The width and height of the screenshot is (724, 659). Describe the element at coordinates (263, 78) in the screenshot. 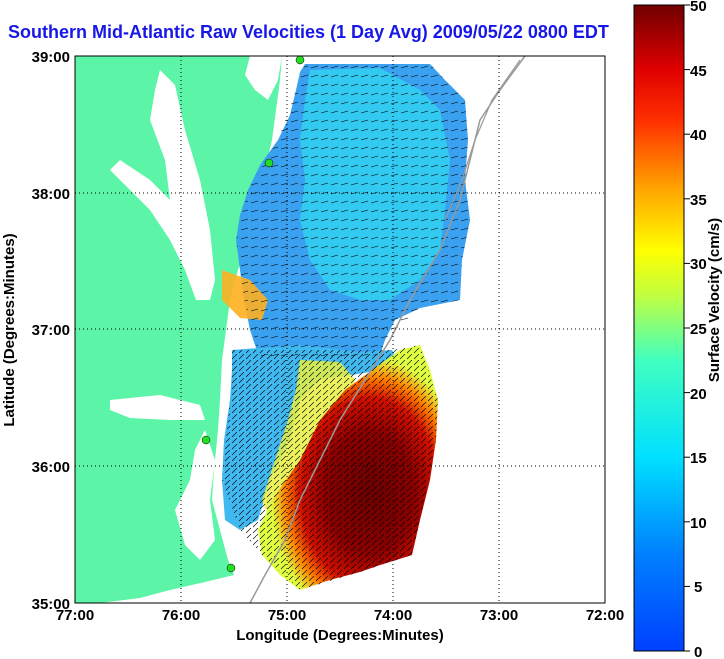

I see `delaware-bay` at that location.